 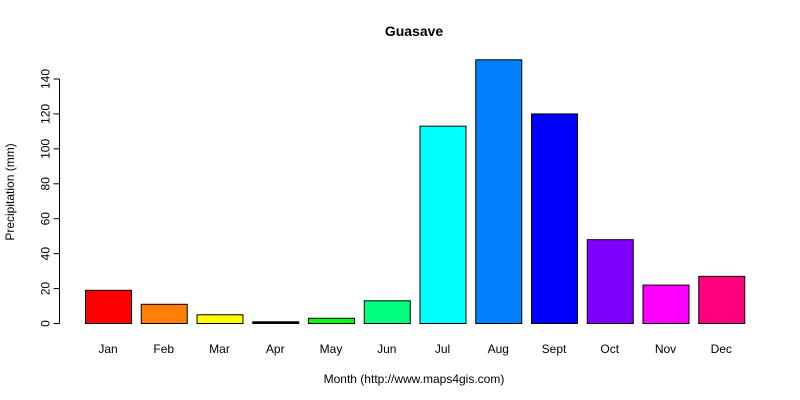 What do you see at coordinates (415, 349) in the screenshot?
I see `x-axis-labels: Jan Feb Mar Apr May Jun Jul Aug Sept Oct Nov Dec` at bounding box center [415, 349].